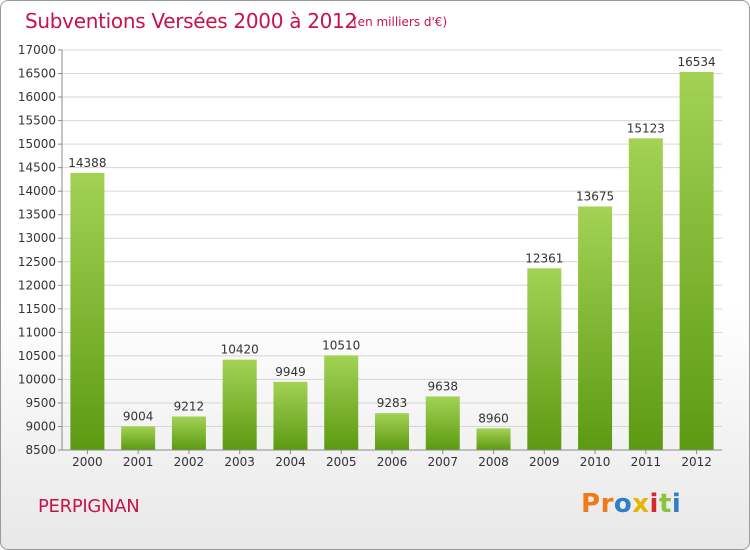  I want to click on data-label: 8960, so click(493, 418).